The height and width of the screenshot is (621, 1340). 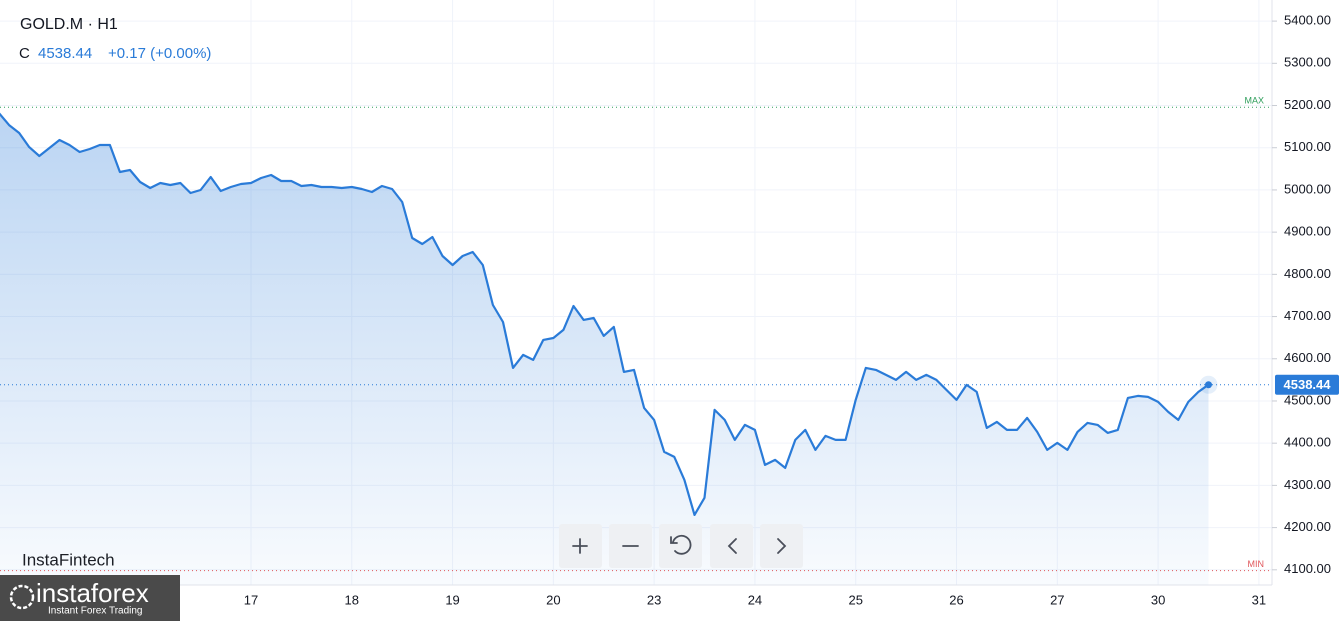 What do you see at coordinates (1307, 484) in the screenshot?
I see `y-tick-label: 4300.00` at bounding box center [1307, 484].